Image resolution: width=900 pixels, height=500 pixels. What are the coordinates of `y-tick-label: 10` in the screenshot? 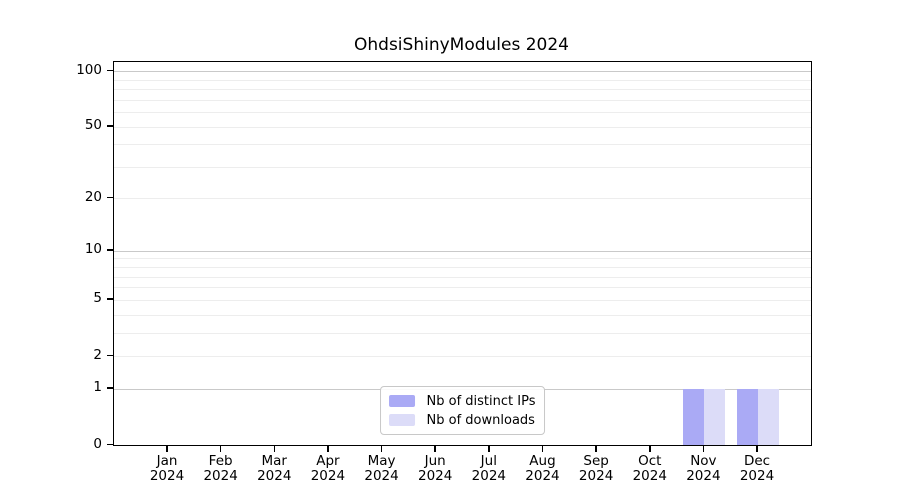 It's located at (93, 249).